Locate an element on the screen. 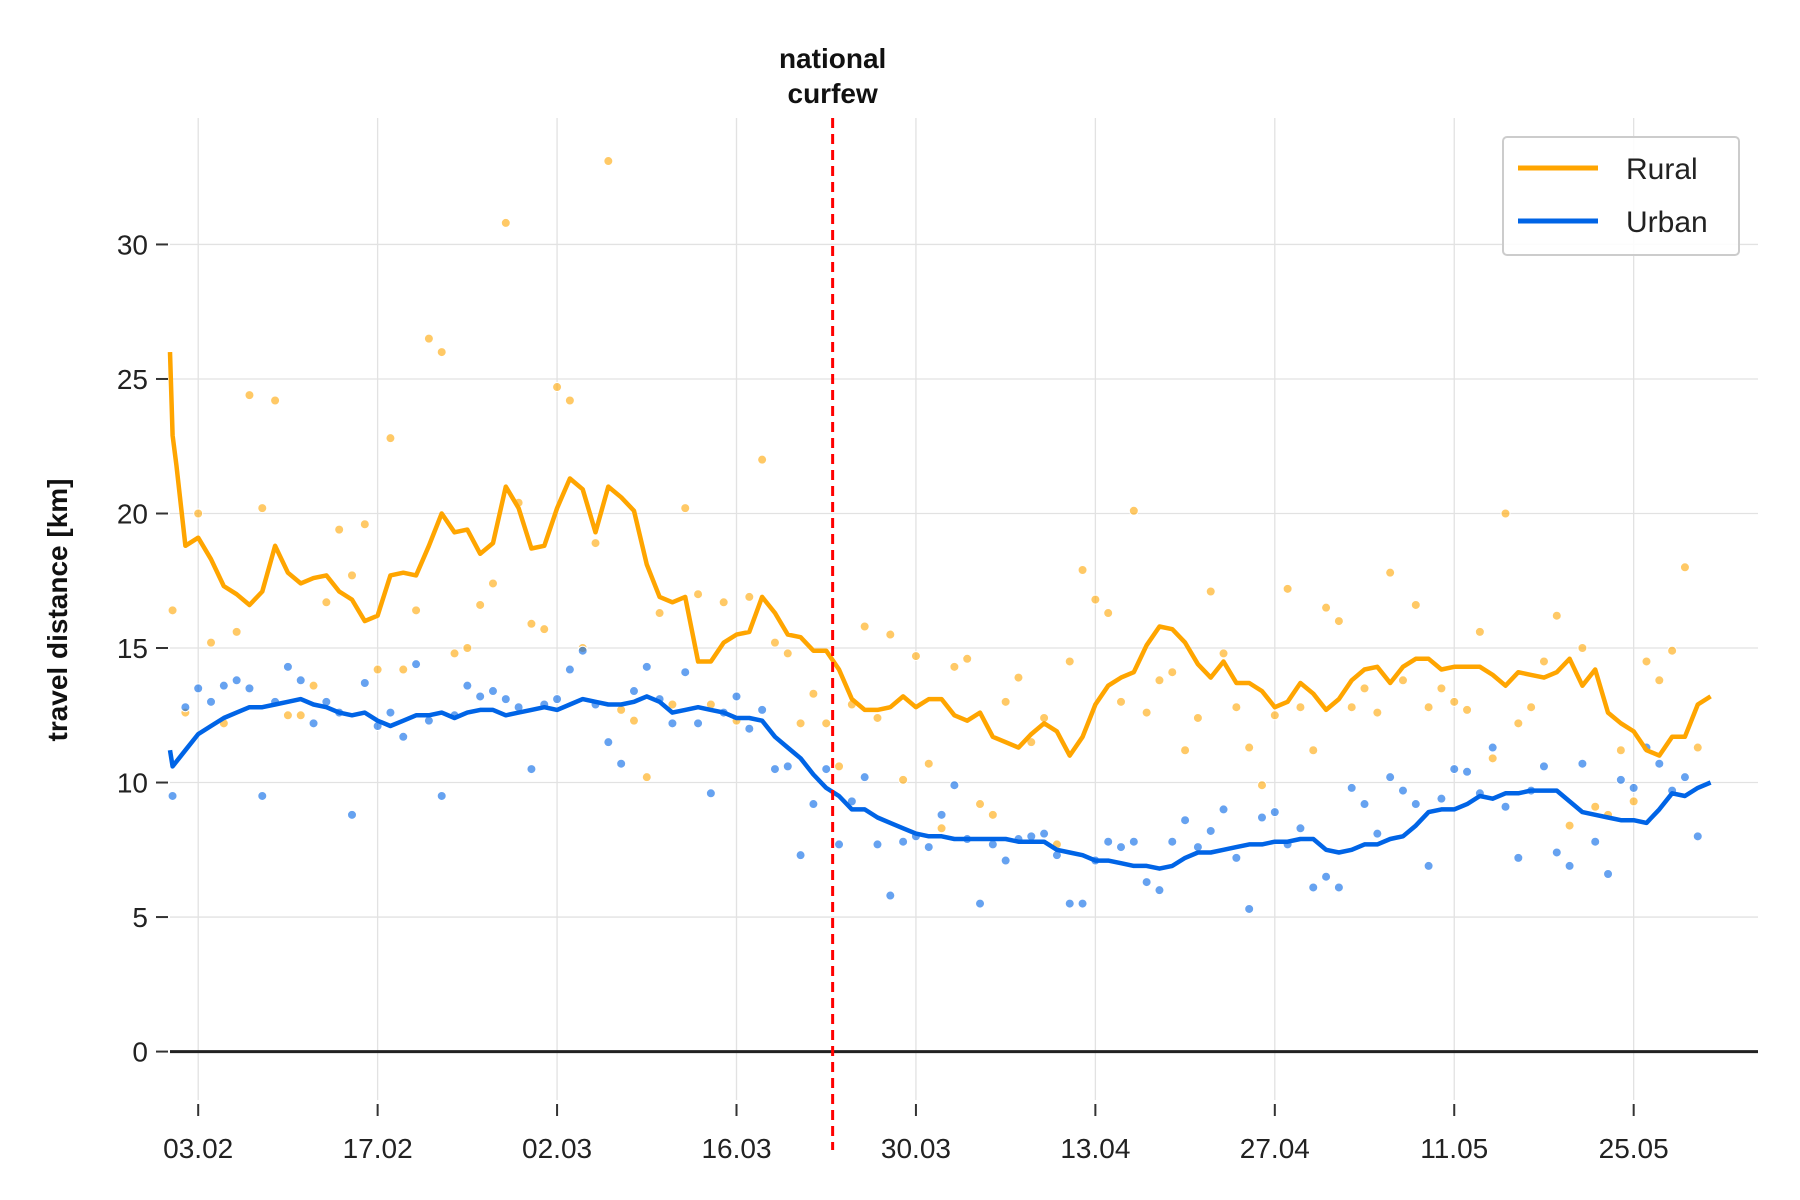 The height and width of the screenshot is (1200, 1800). y-tick-label: 0 is located at coordinates (140, 1052).